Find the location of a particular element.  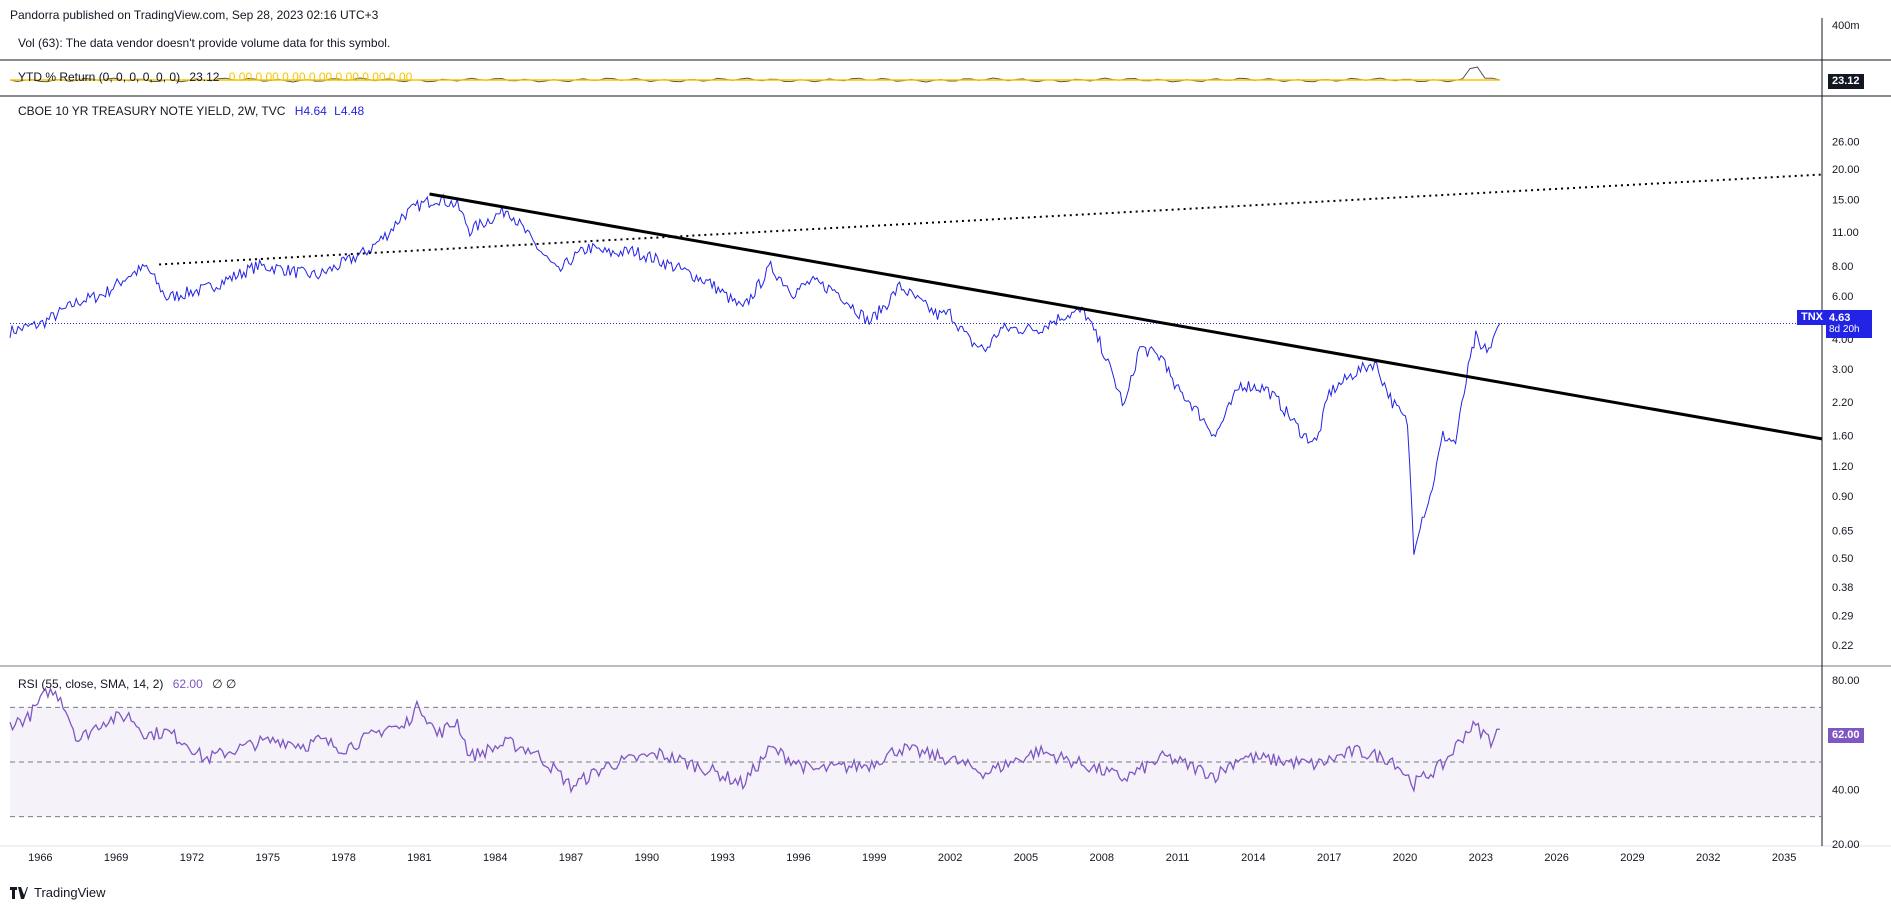

rsi-tick-label: 40.00 is located at coordinates (1846, 790).